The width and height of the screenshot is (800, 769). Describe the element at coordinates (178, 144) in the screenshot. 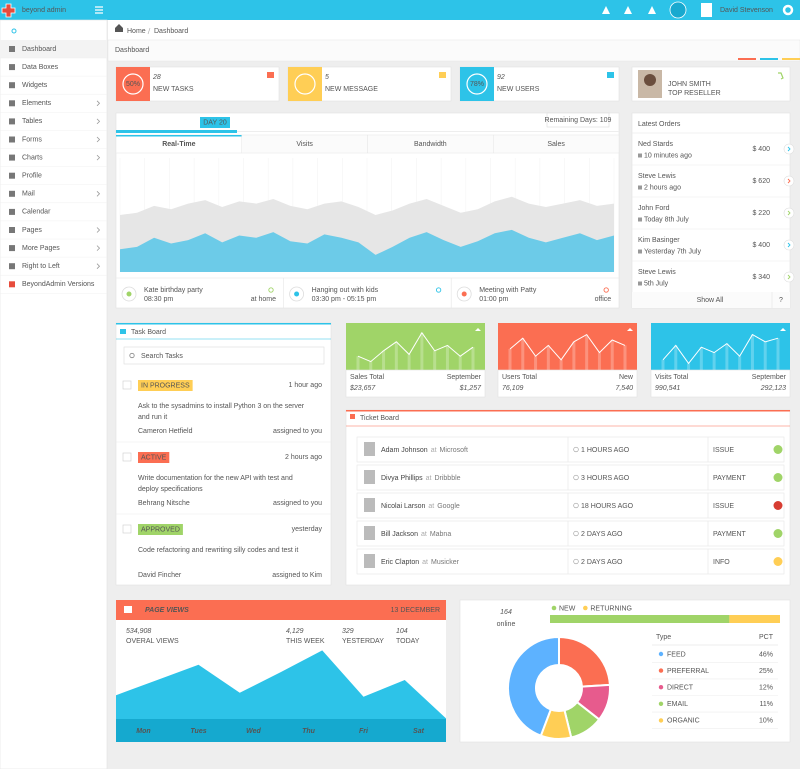

I see `tab-label: Real-Time` at that location.